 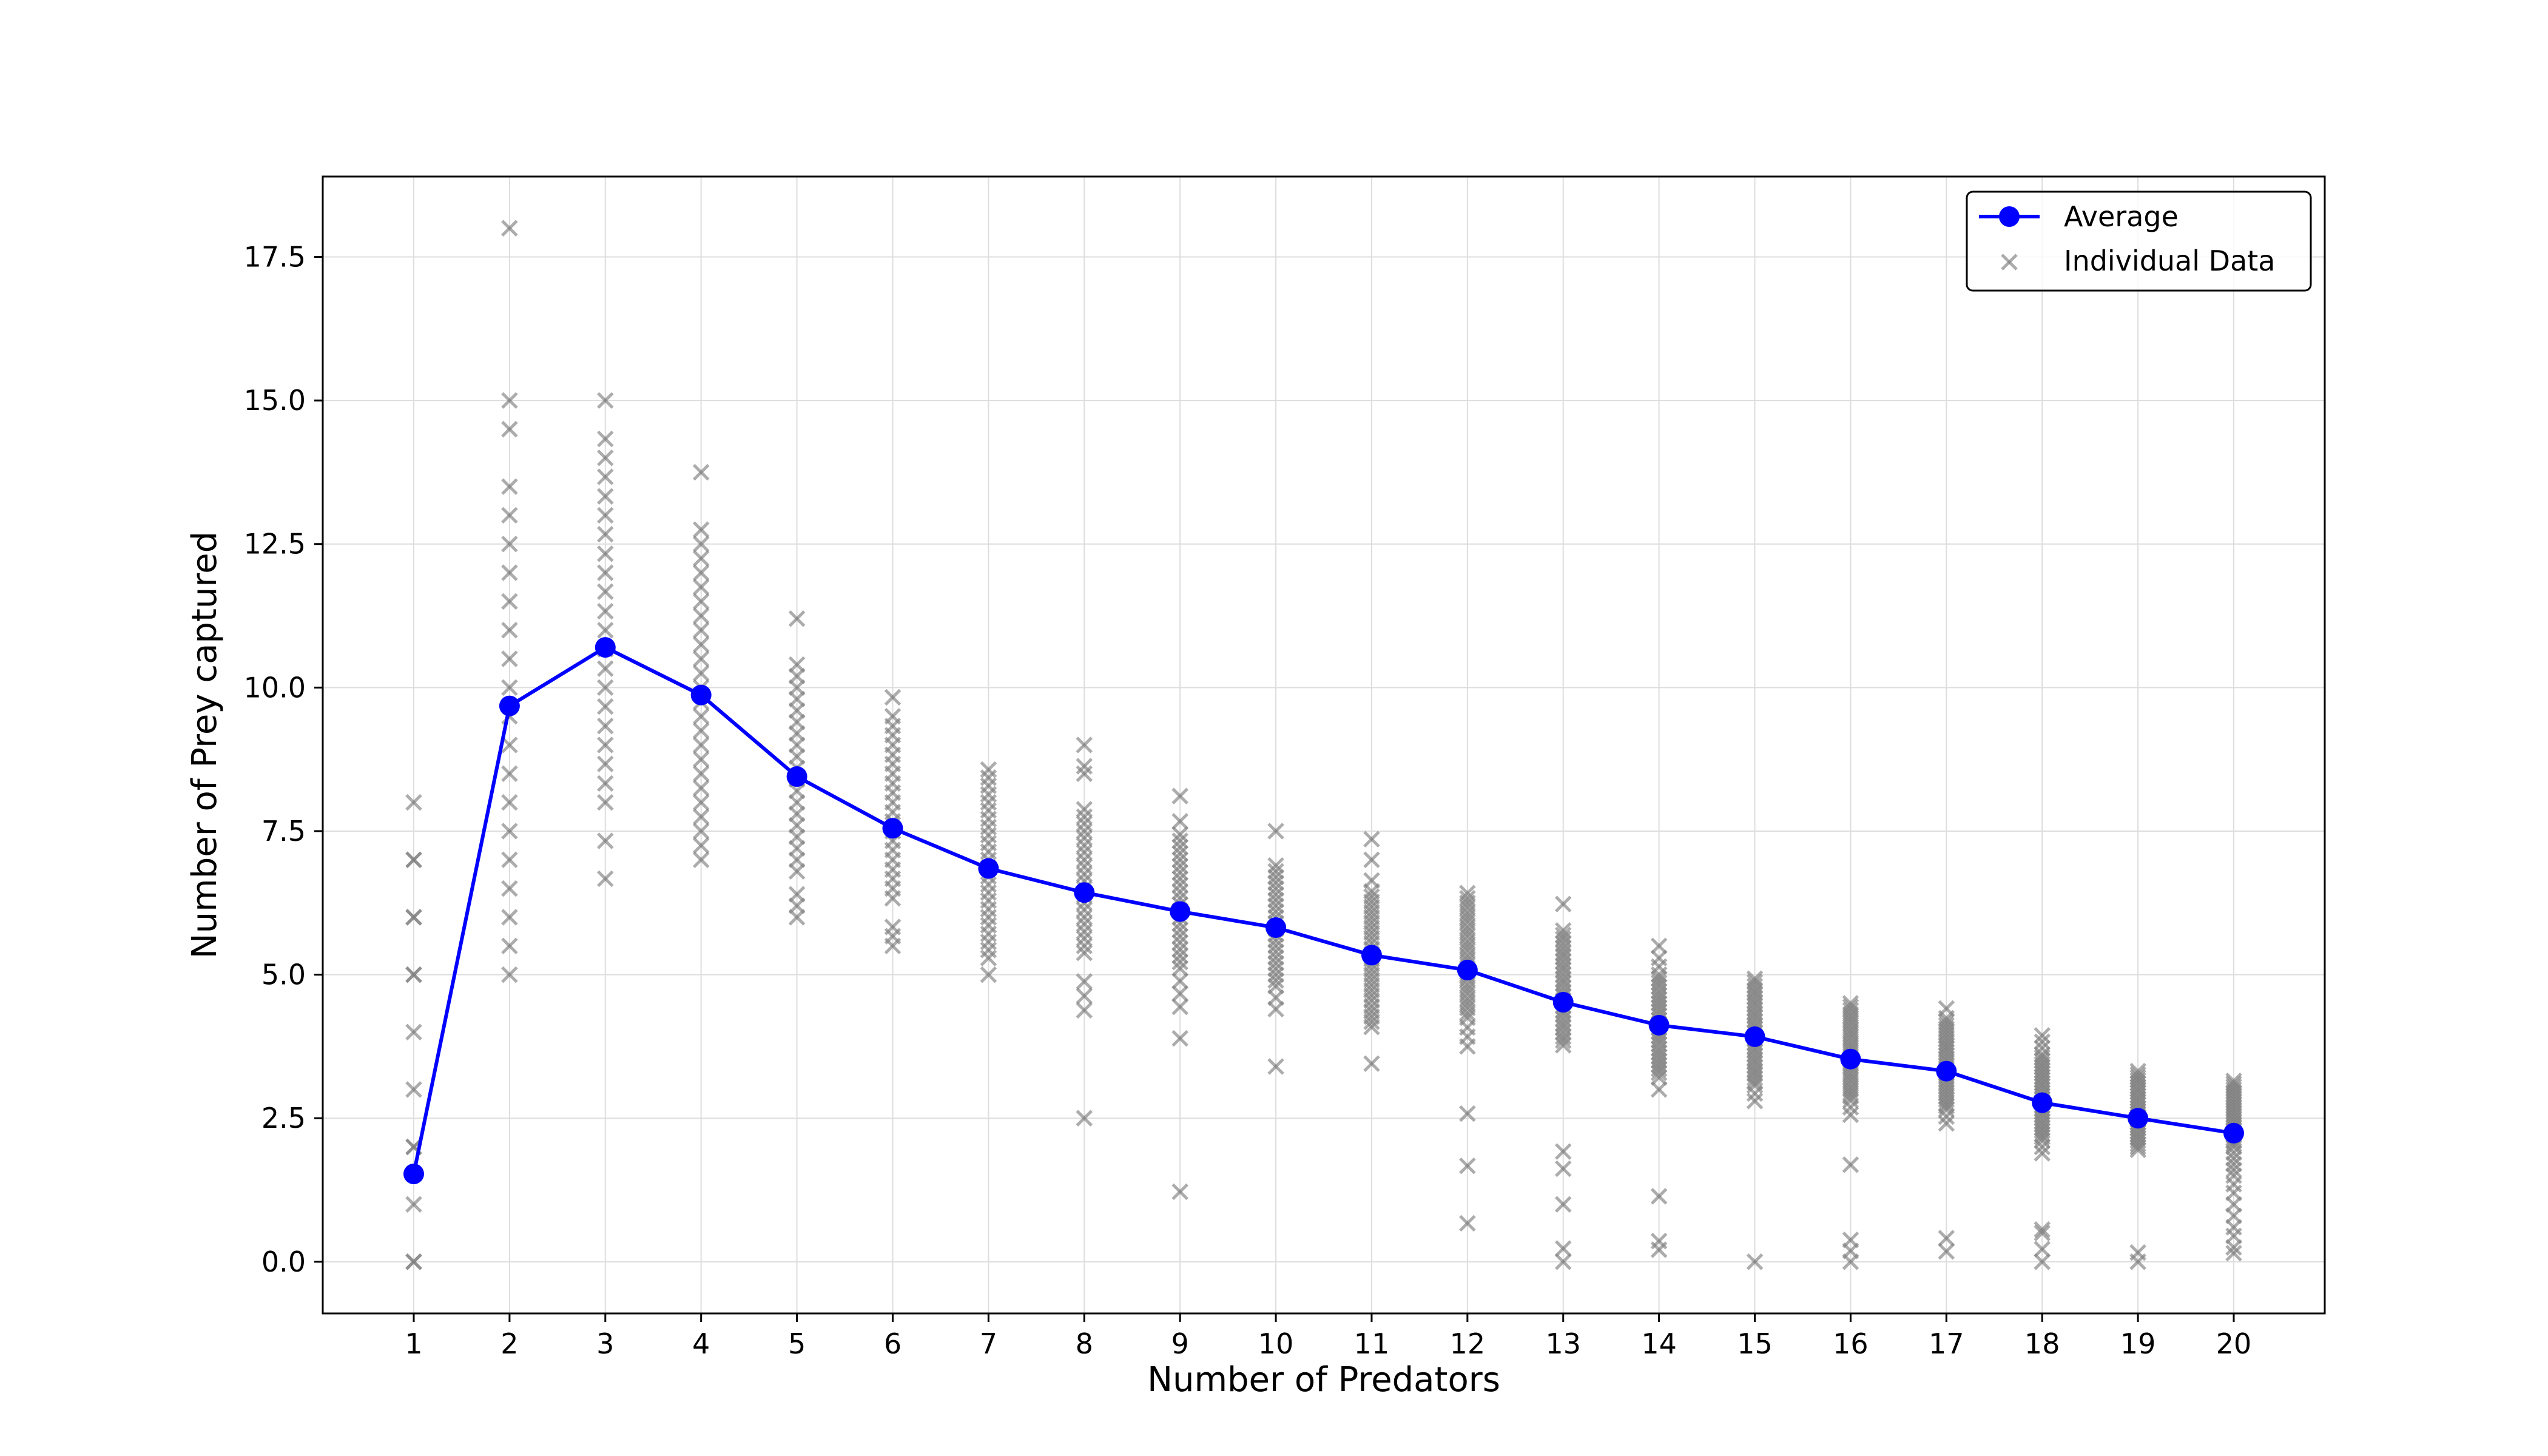 I want to click on legend: Average Individual Data, so click(x=2139, y=241).